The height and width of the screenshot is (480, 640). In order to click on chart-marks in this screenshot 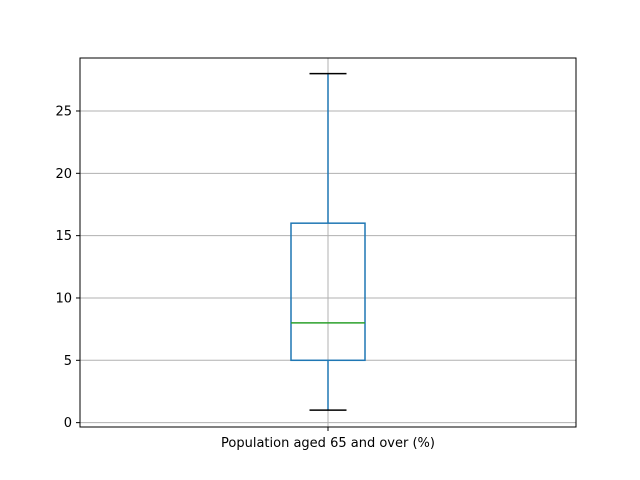, I will do `click(328, 241)`.